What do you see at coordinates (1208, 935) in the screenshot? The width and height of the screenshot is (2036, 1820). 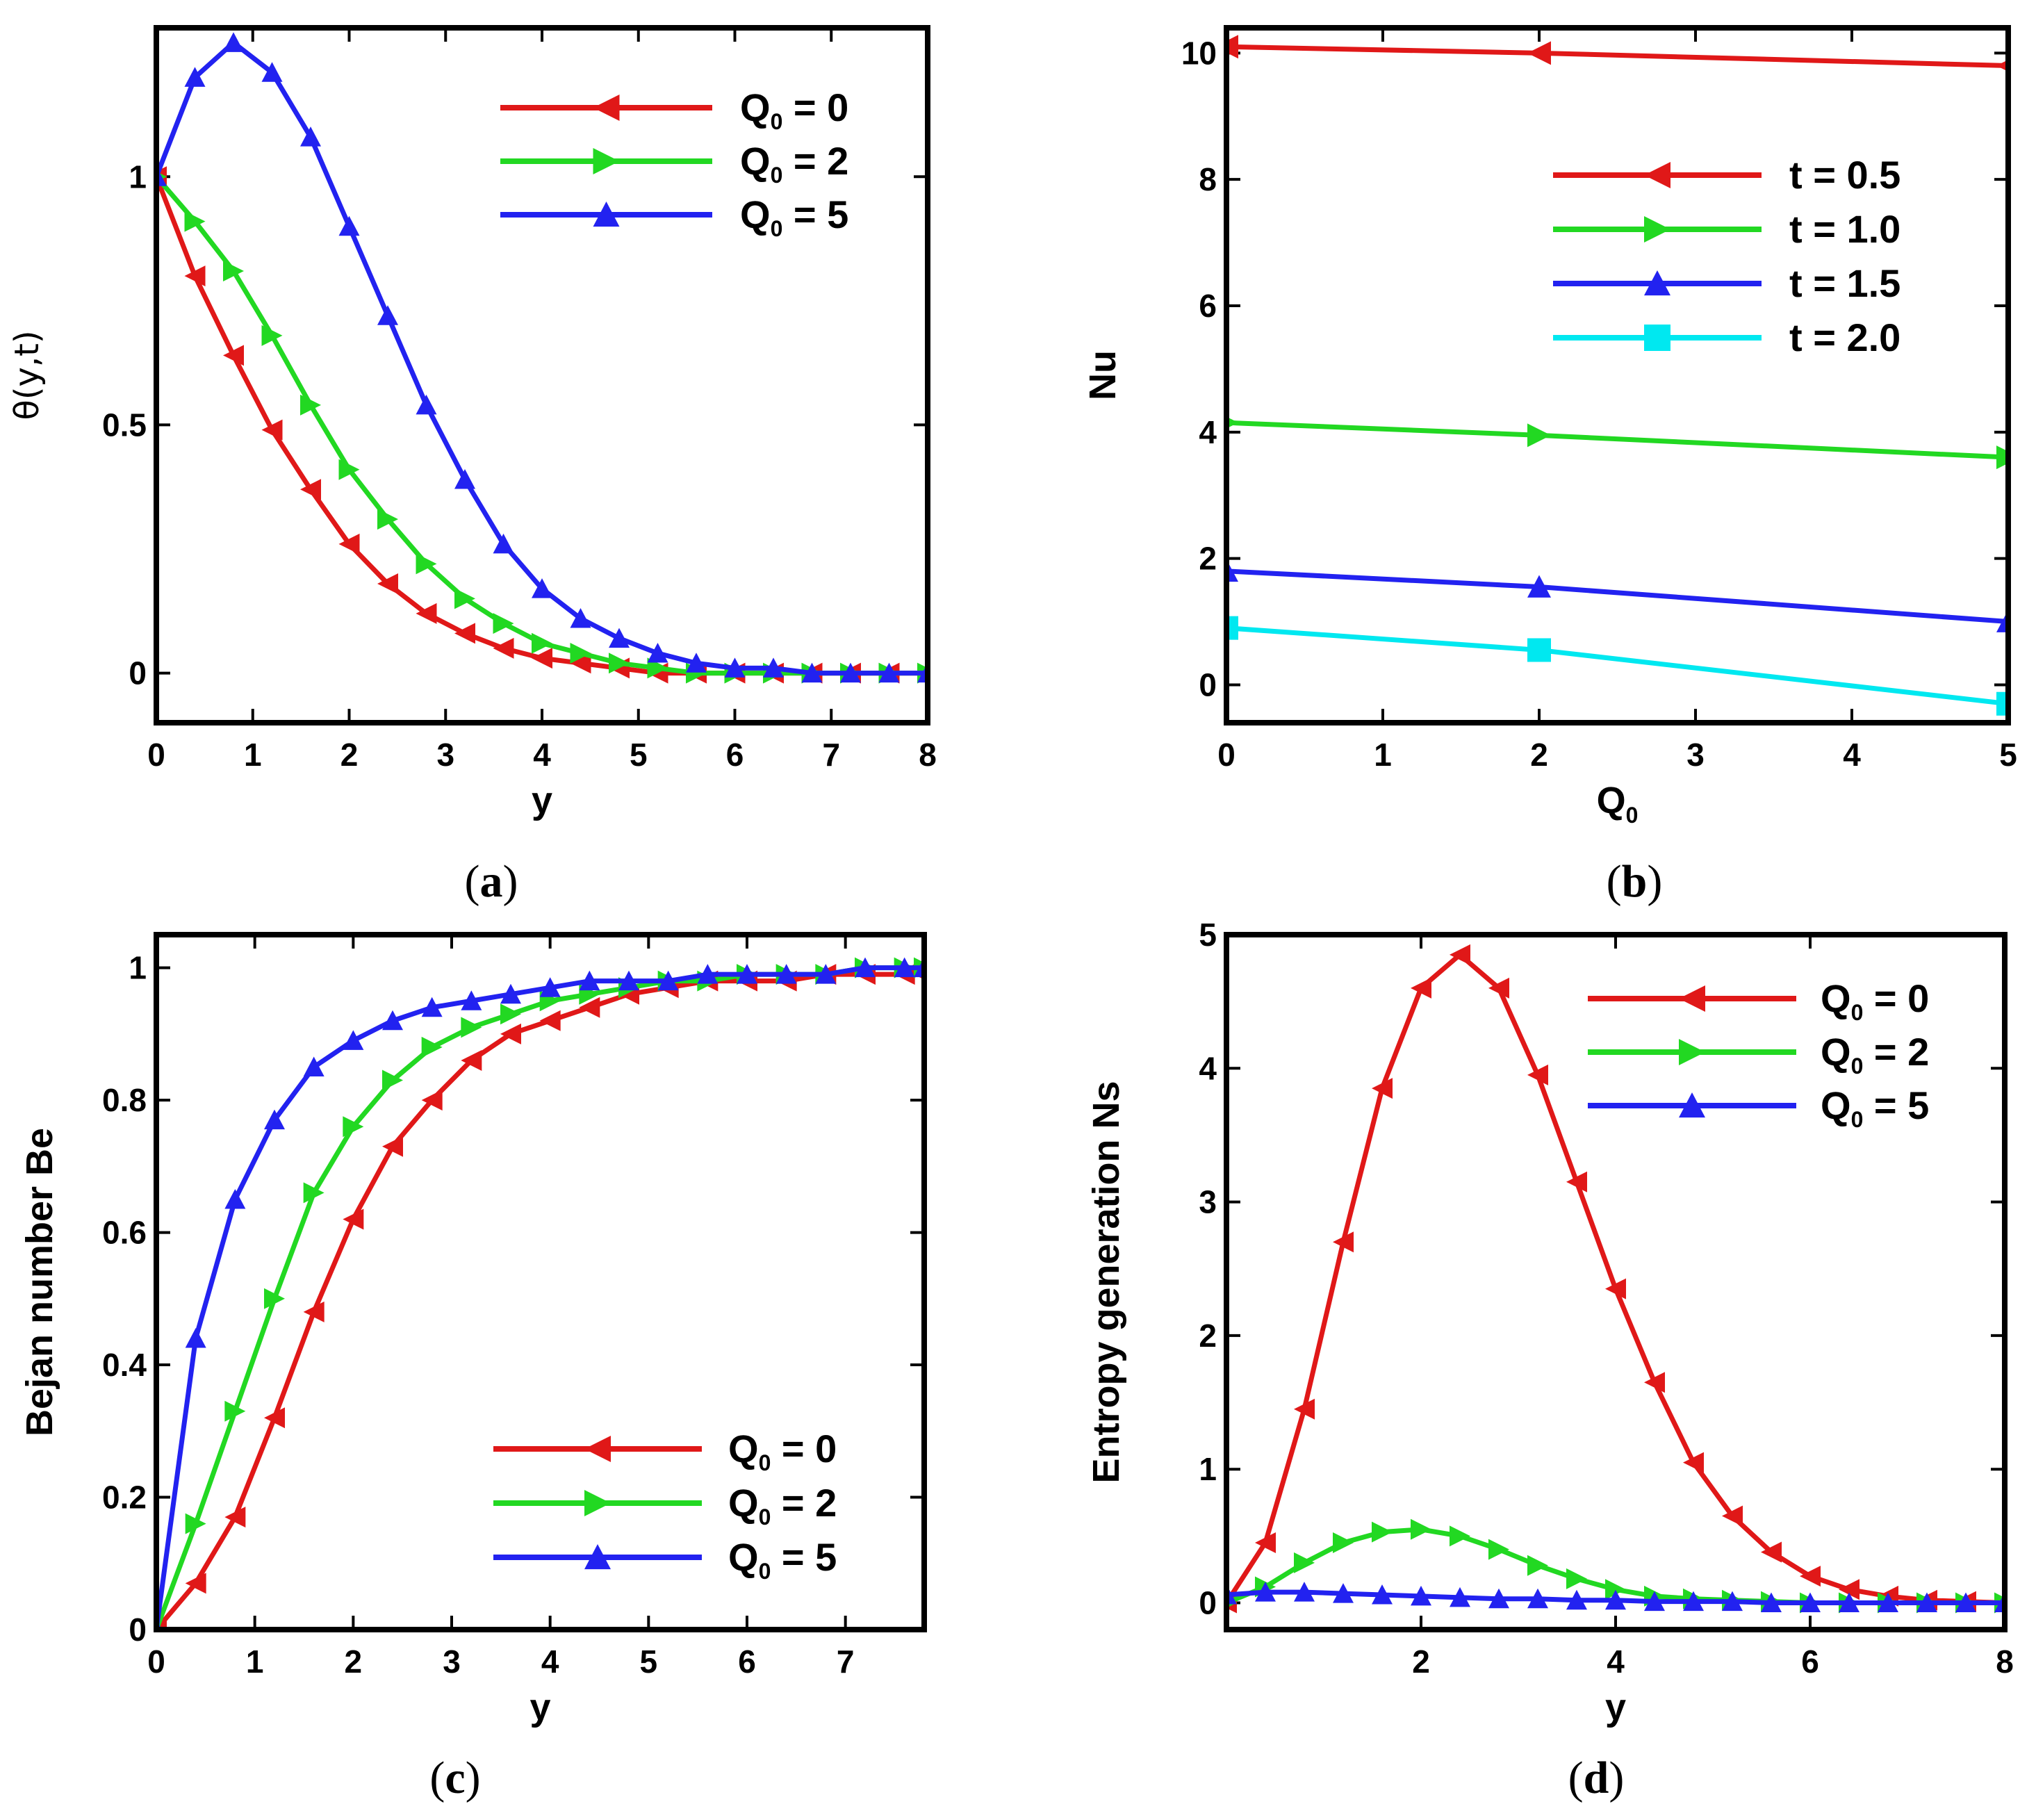 I see `y-tick-label: 5` at bounding box center [1208, 935].